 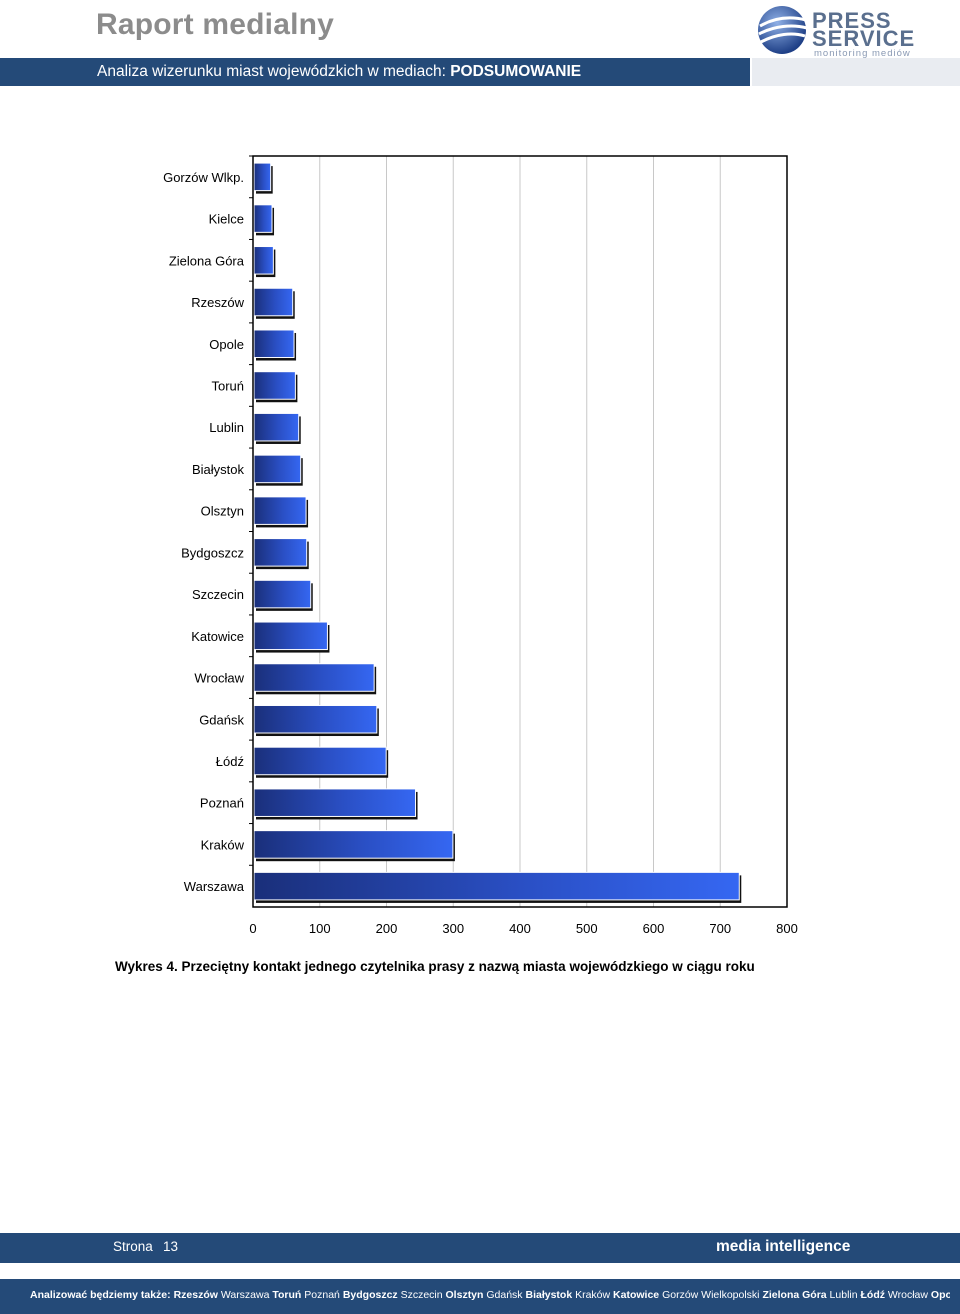 What do you see at coordinates (215, 24) in the screenshot?
I see `report-title: Raport medialny` at bounding box center [215, 24].